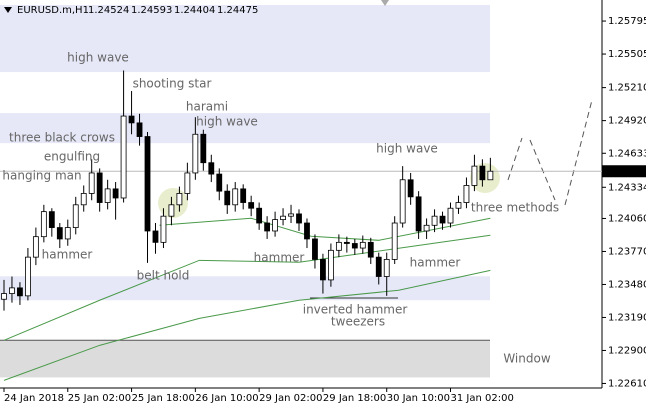  Describe the element at coordinates (515, 208) in the screenshot. I see `annotation: three methods` at that location.